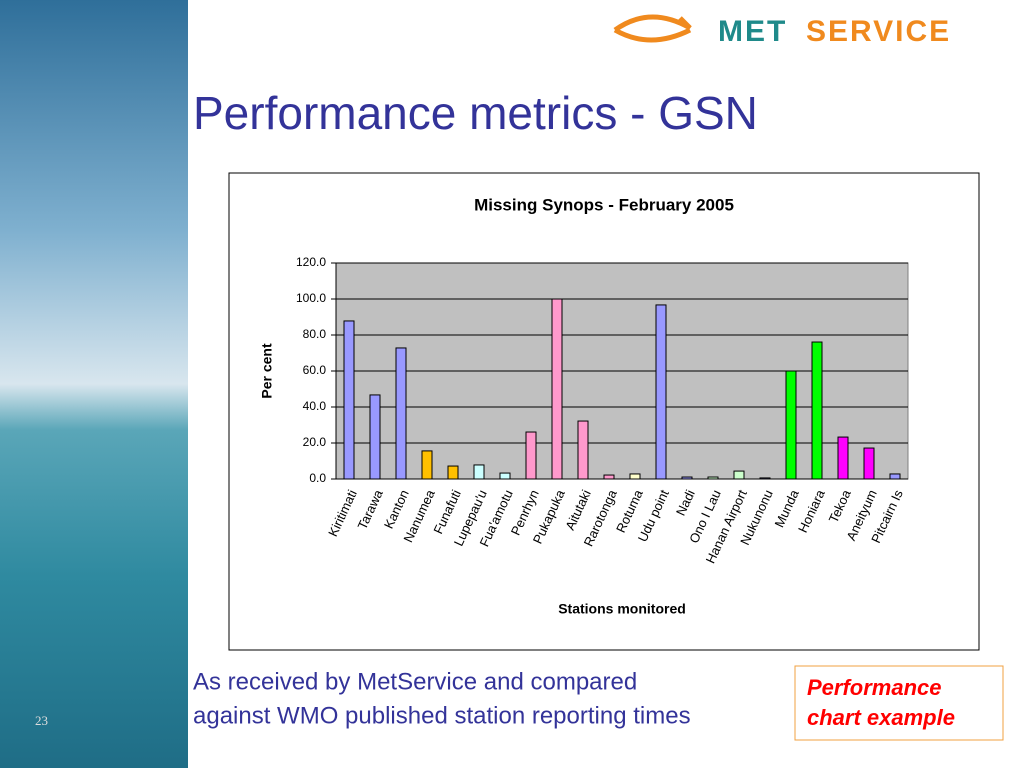 This screenshot has width=1024, height=773. Describe the element at coordinates (475, 113) in the screenshot. I see `slide-title: Performance metrics - GSN` at that location.